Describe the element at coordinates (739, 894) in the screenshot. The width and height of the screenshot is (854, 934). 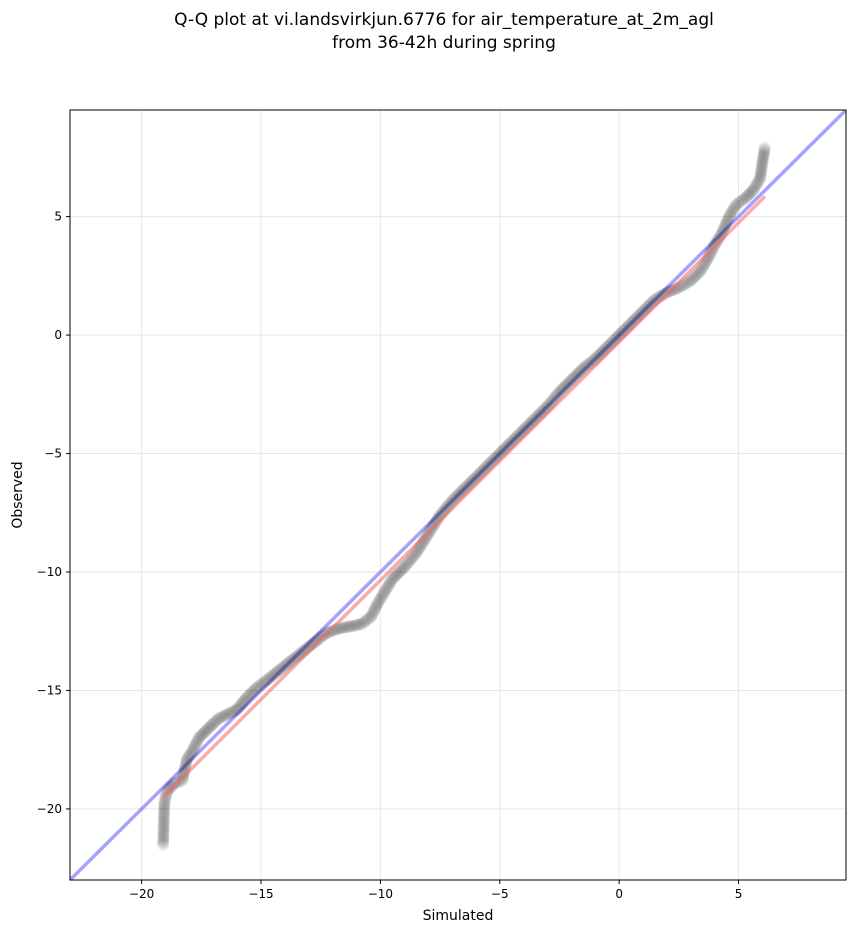
I see `x-tick-label: 5` at that location.